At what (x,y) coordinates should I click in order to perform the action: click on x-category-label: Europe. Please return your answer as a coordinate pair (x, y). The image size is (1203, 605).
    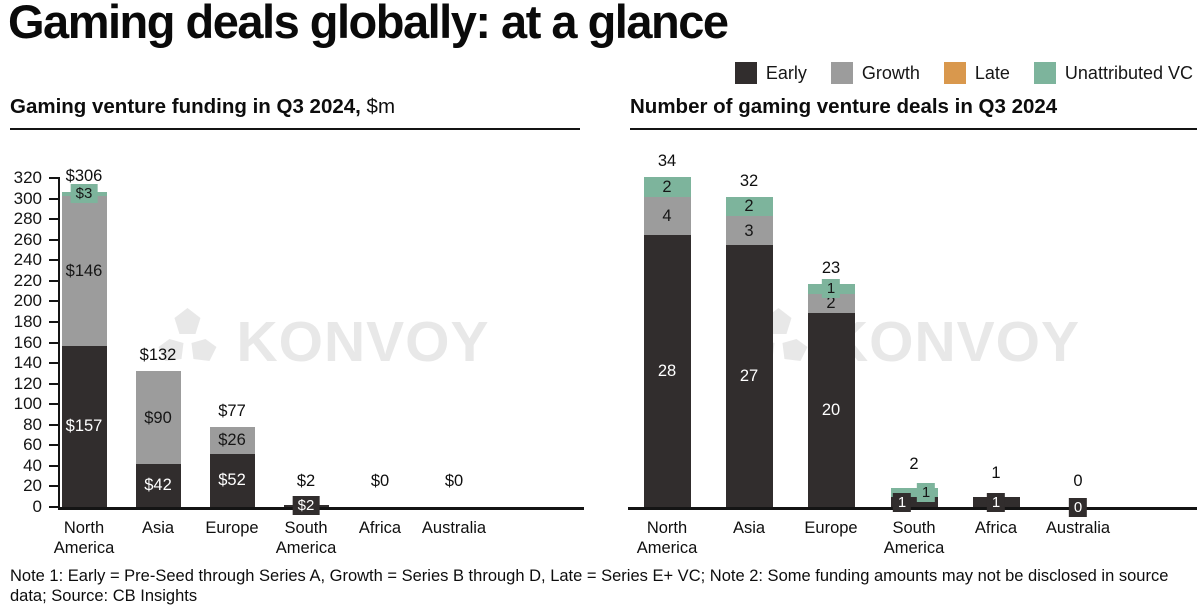
    Looking at the image, I should click on (831, 528).